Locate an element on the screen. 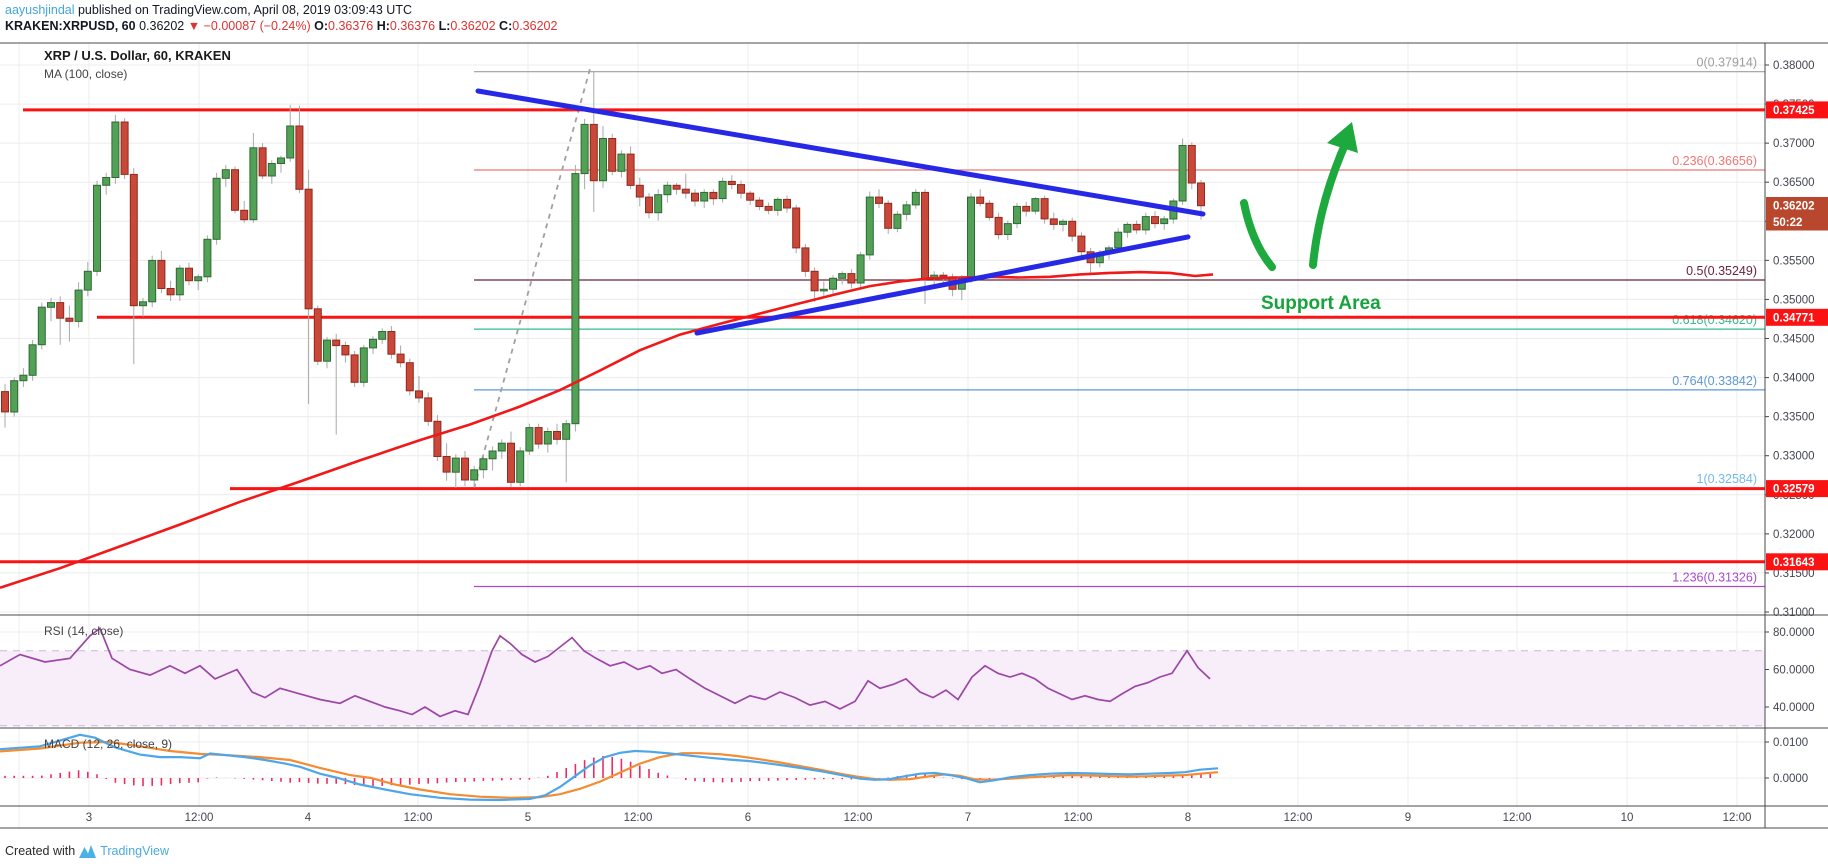 The image size is (1828, 868). time-tick-label: 3 is located at coordinates (89, 818).